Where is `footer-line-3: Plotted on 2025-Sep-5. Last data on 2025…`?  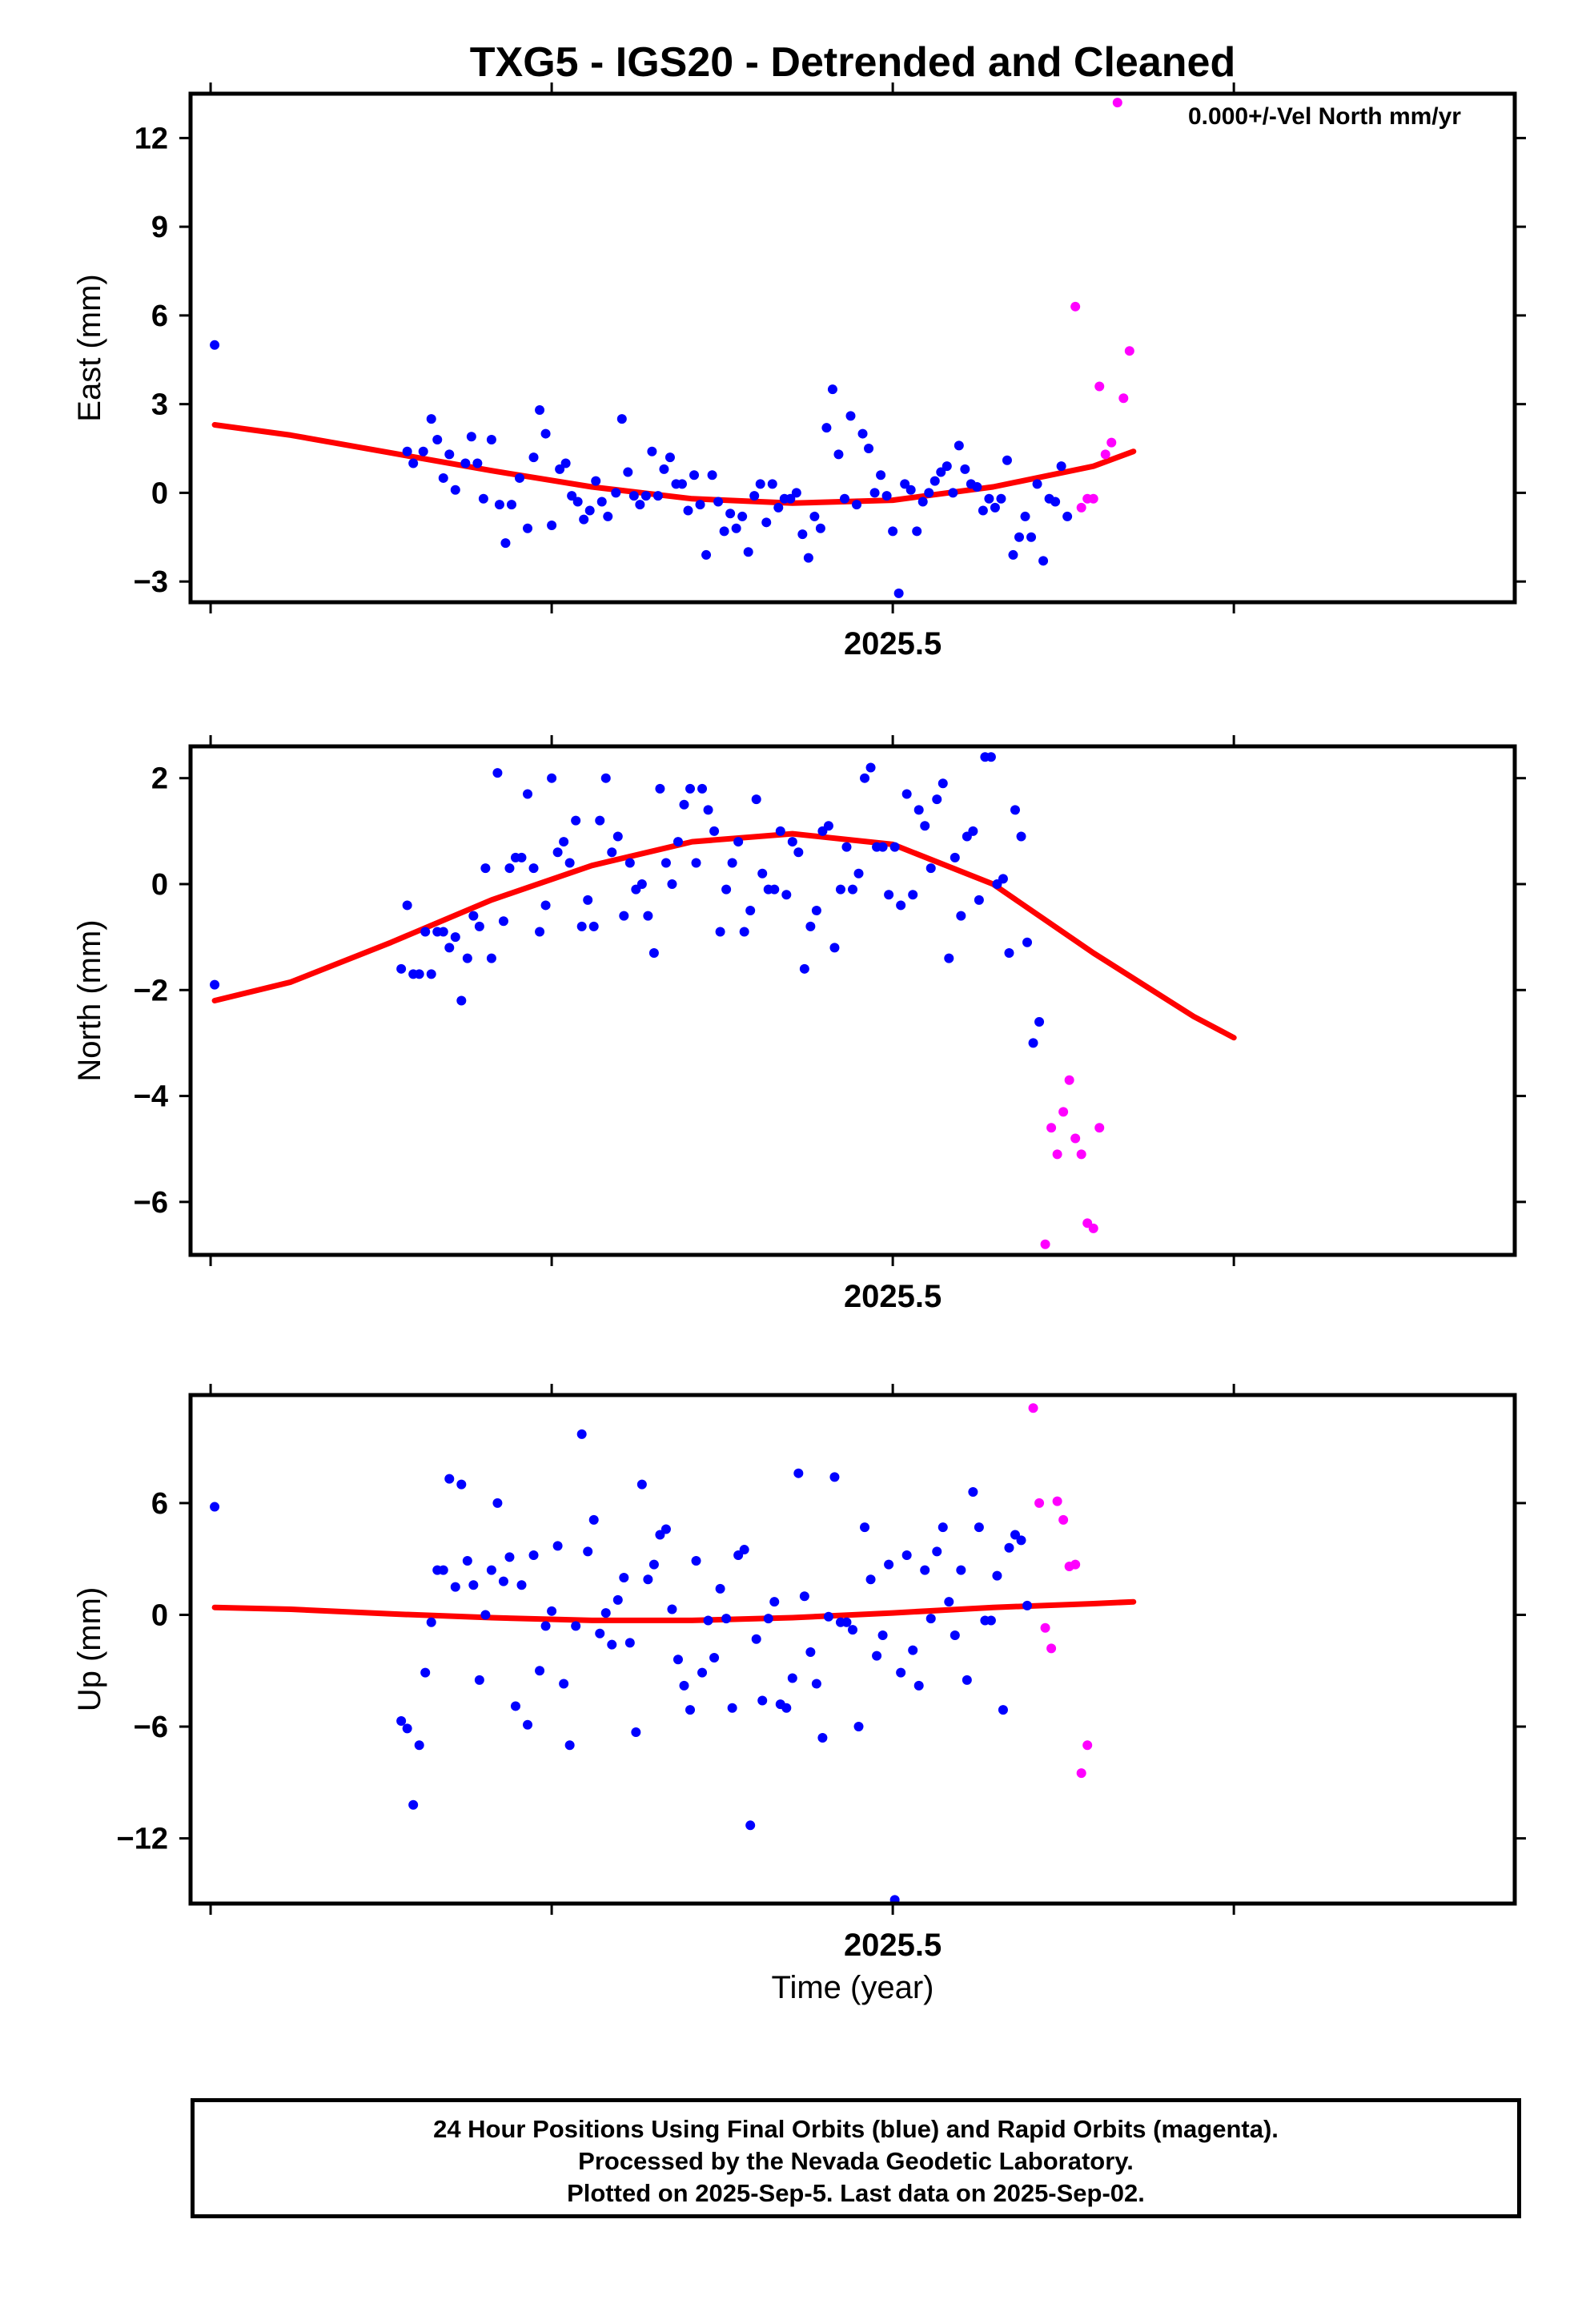 footer-line-3: Plotted on 2025-Sep-5. Last data on 2025… is located at coordinates (856, 2193).